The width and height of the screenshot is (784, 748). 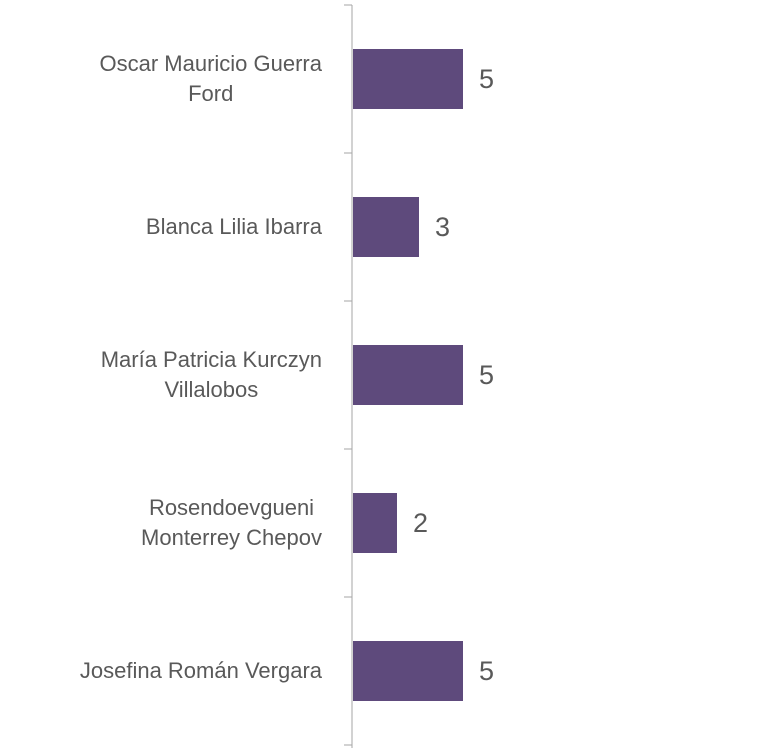 I want to click on value-label: 3, so click(x=442, y=227).